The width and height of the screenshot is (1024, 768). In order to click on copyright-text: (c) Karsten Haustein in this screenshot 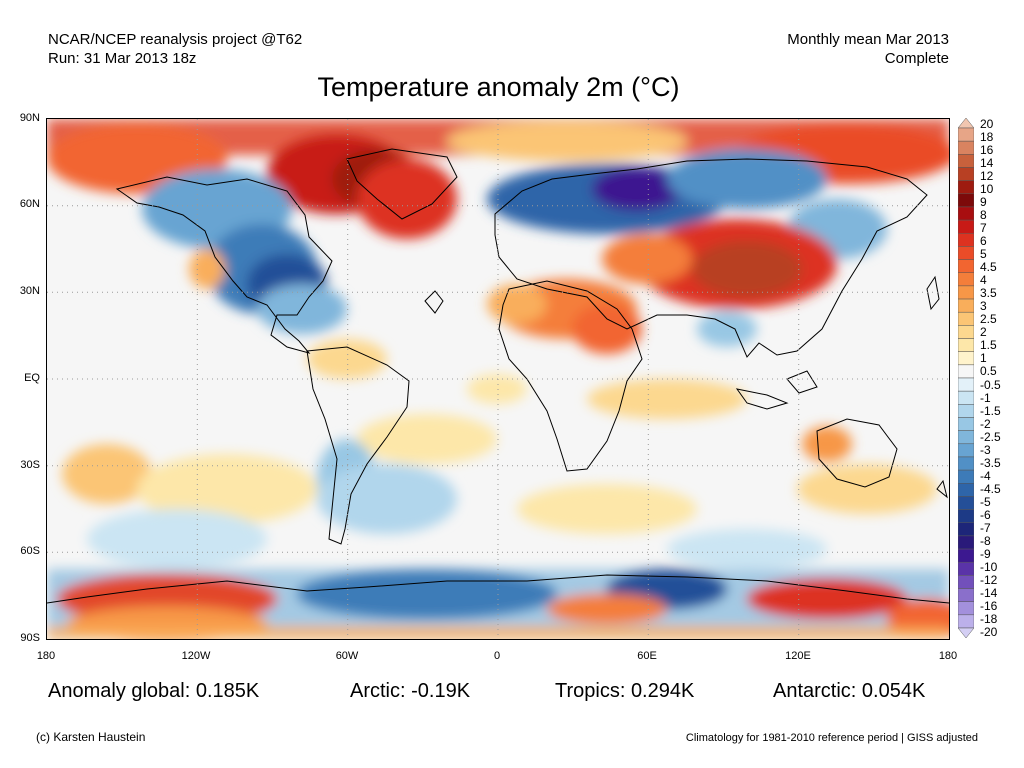, I will do `click(91, 737)`.